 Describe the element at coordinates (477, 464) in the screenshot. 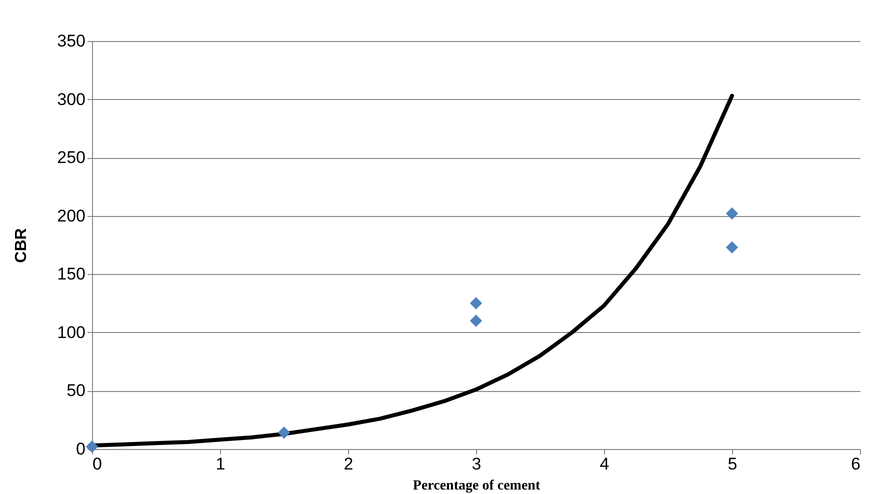

I see `x-tick-label: 3` at that location.